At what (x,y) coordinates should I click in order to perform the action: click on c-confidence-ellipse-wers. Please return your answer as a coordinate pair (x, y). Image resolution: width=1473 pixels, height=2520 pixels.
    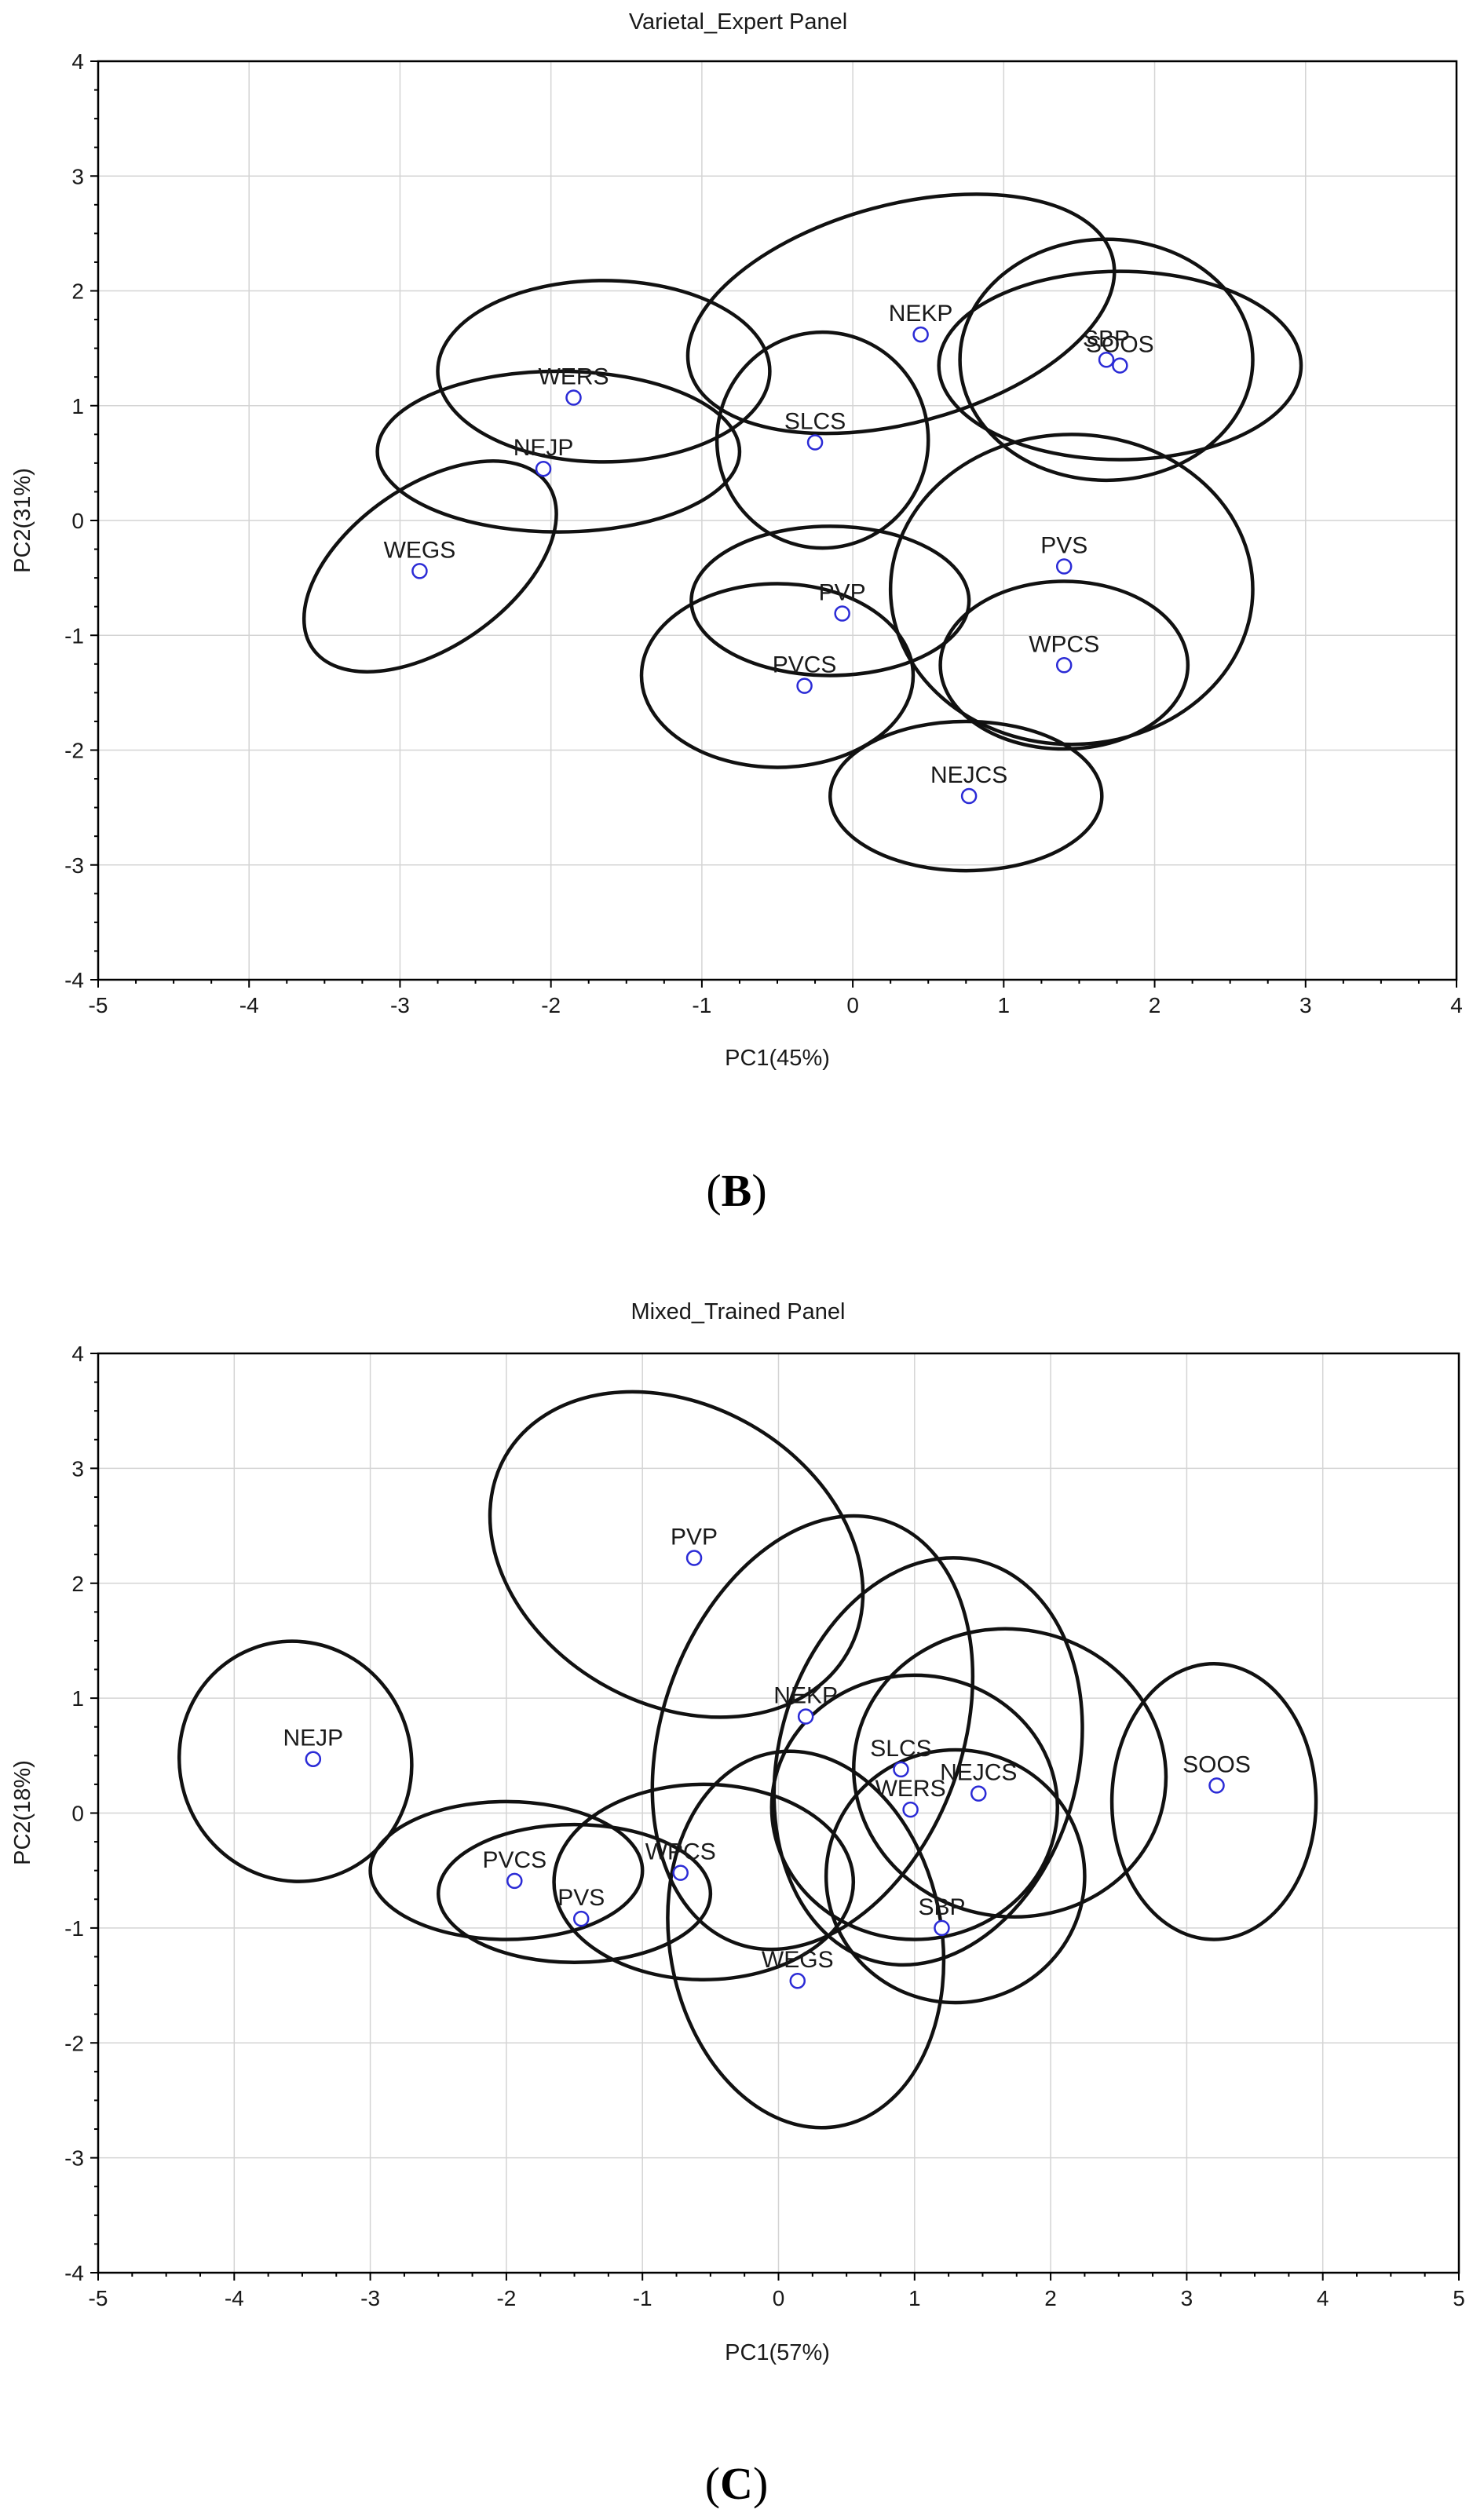
    Looking at the image, I should click on (914, 1807).